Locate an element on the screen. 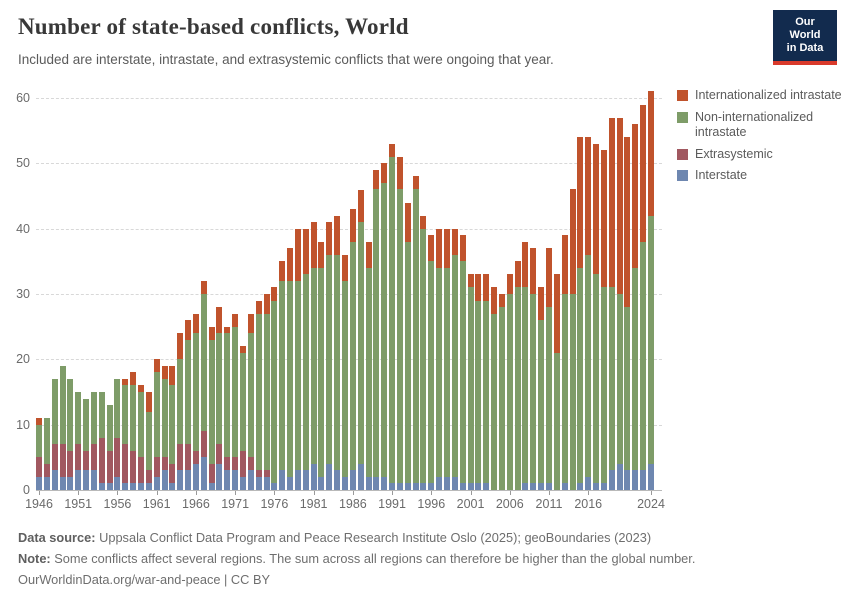 This screenshot has width=850, height=600. bar-2000 is located at coordinates (462, 362).